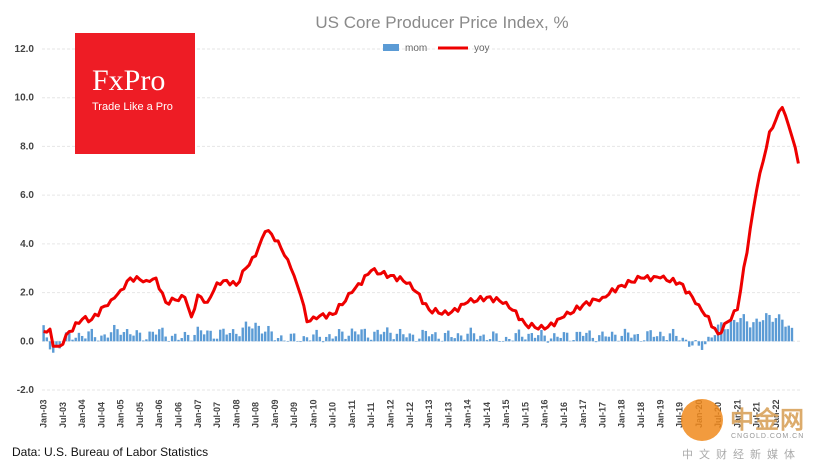 This screenshot has width=835, height=470. What do you see at coordinates (436, 48) in the screenshot?
I see `legend: mom yoy` at bounding box center [436, 48].